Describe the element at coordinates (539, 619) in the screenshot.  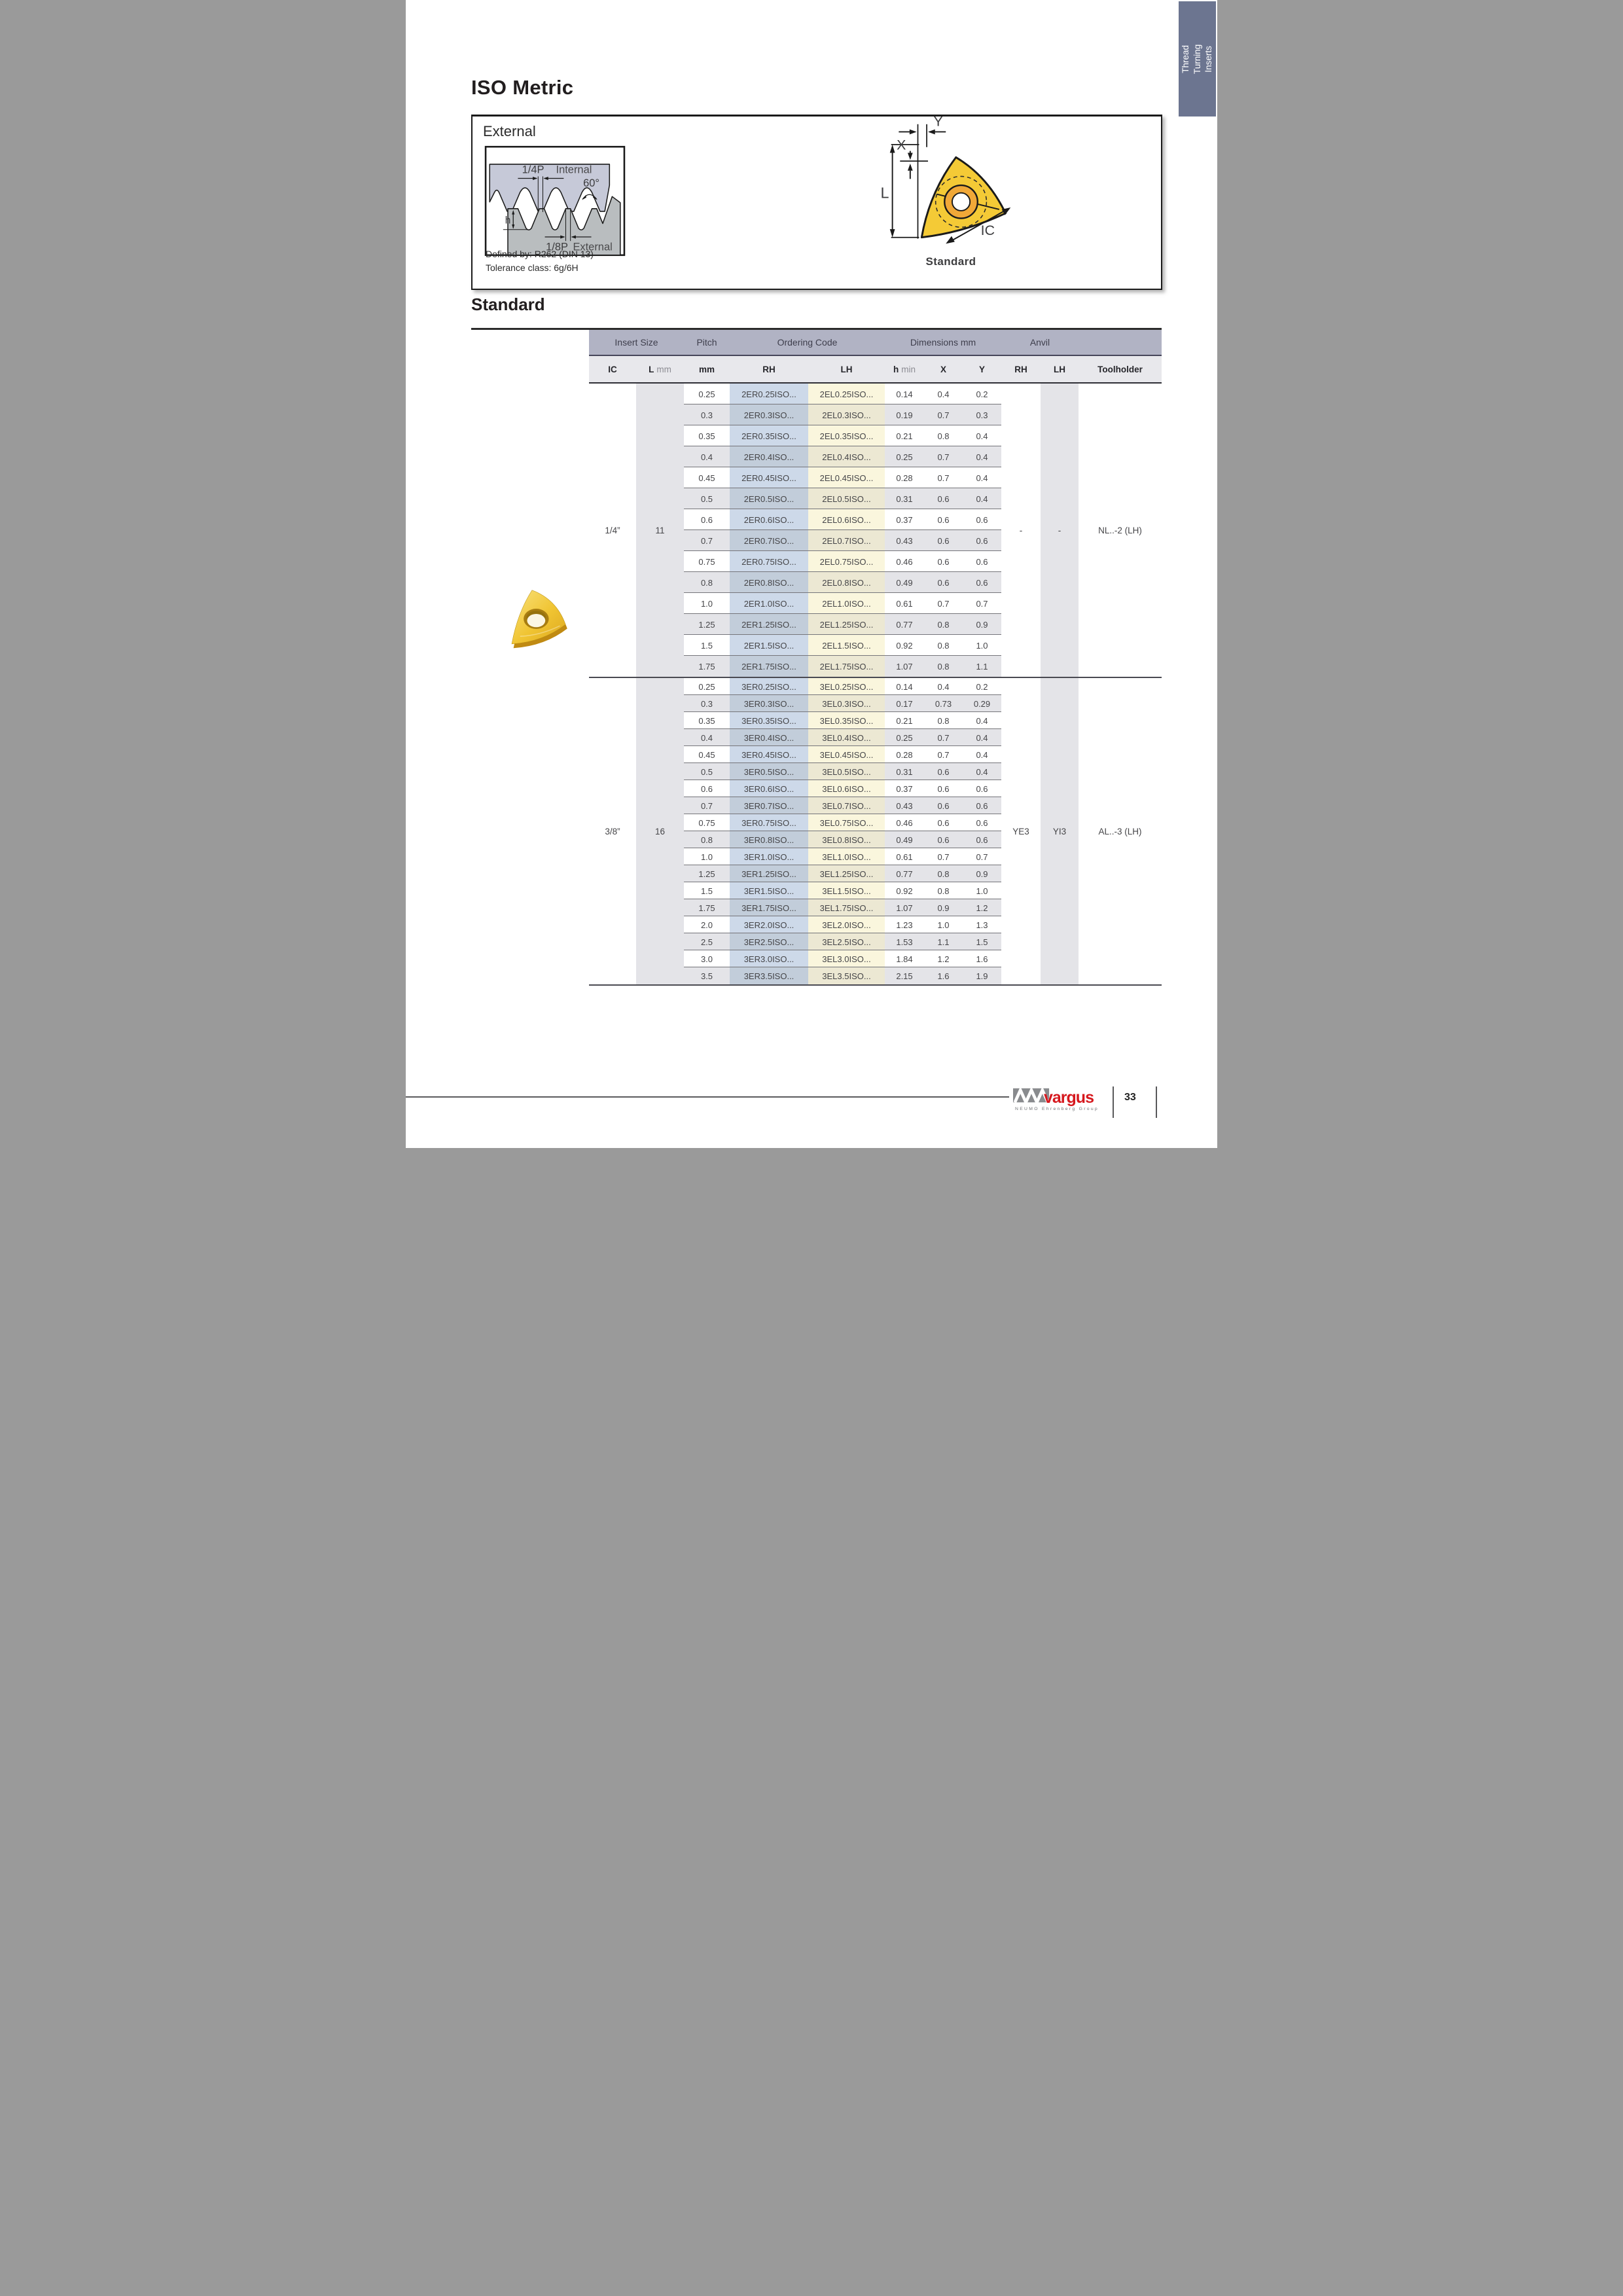
I see `insert-photo` at that location.